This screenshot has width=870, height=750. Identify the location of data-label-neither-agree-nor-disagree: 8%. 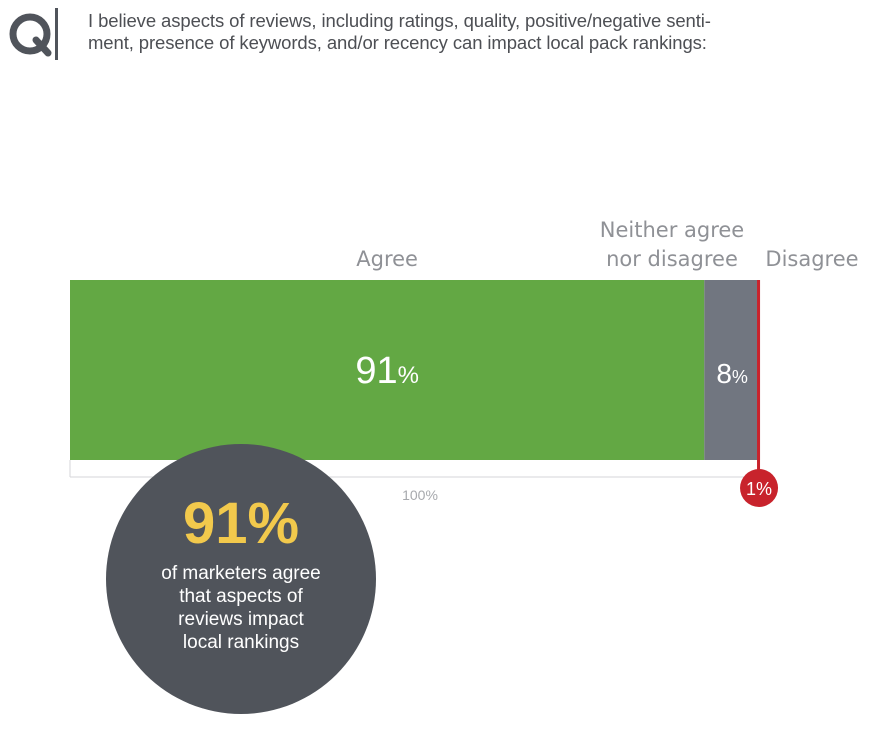
(732, 373).